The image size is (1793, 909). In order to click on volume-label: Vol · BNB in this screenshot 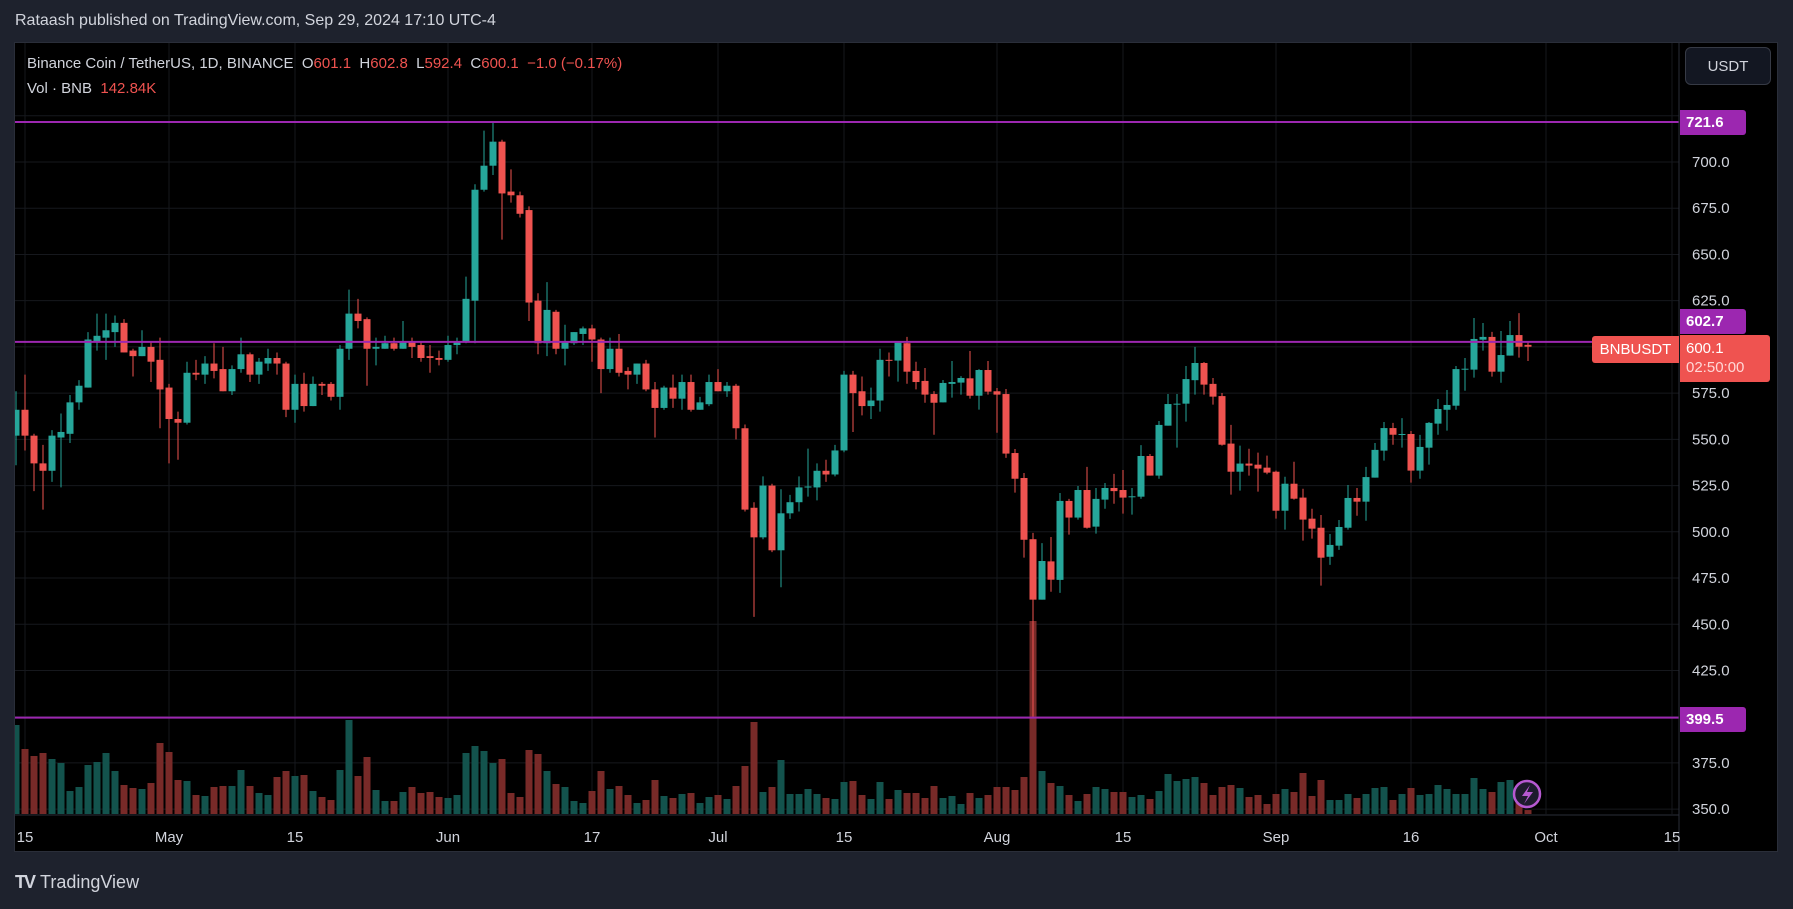, I will do `click(60, 88)`.